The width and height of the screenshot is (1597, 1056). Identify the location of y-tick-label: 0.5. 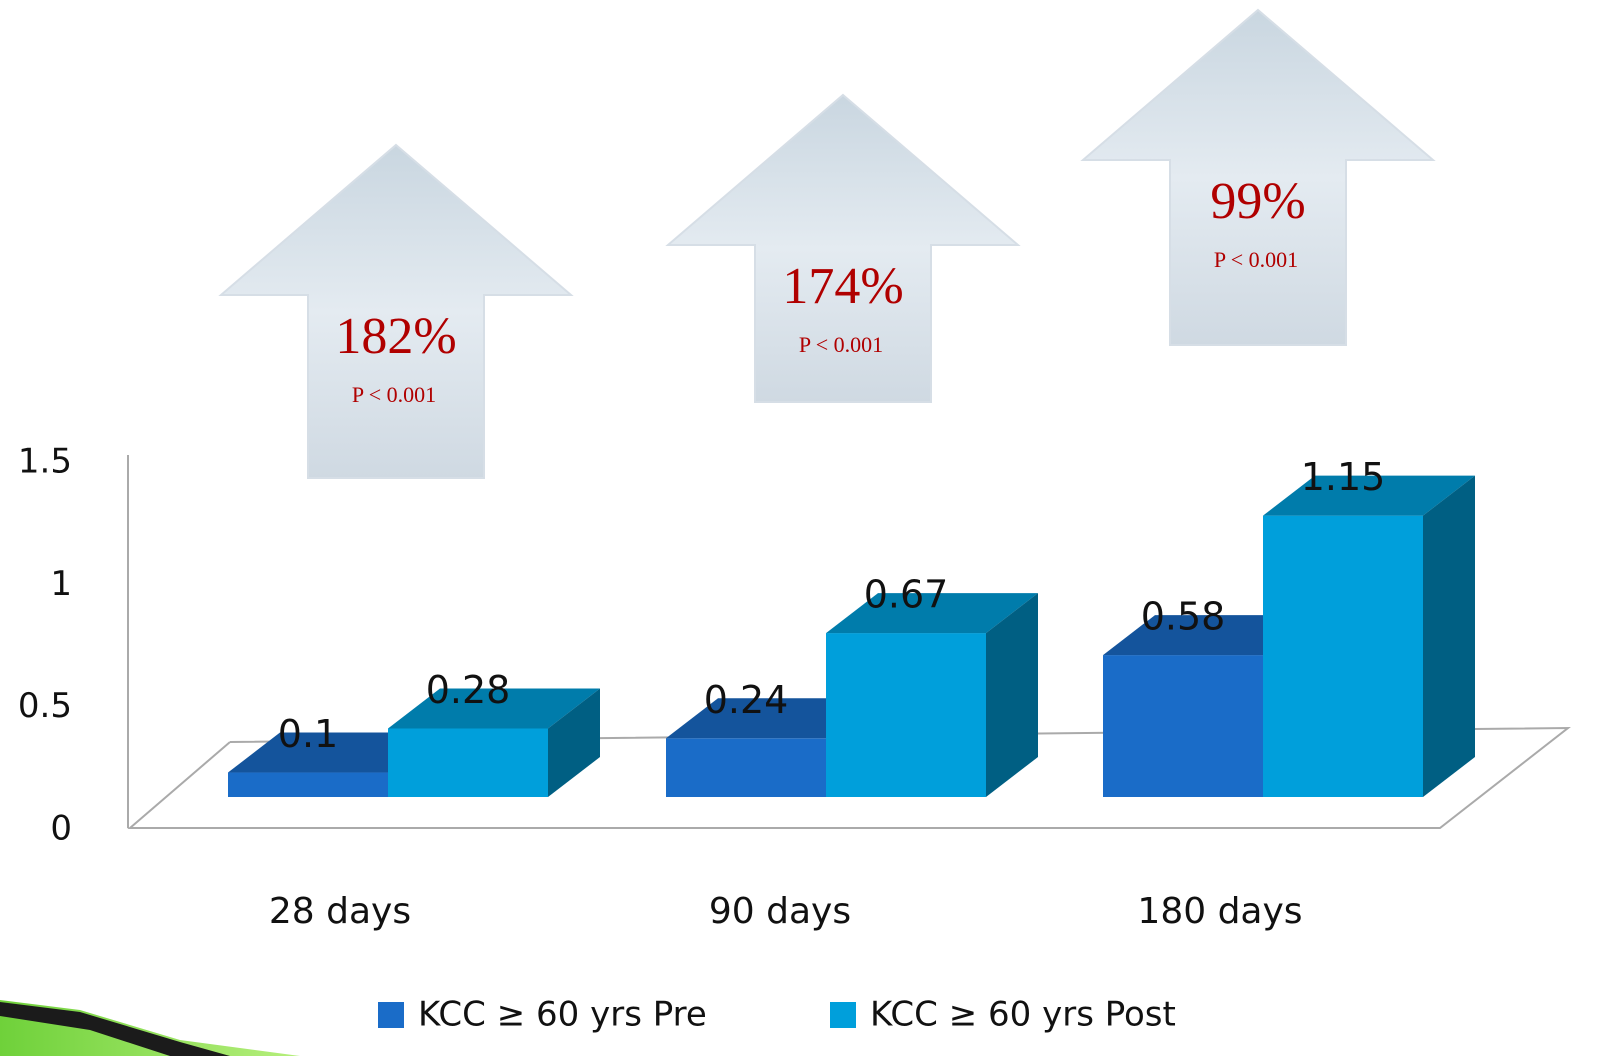
(45, 706).